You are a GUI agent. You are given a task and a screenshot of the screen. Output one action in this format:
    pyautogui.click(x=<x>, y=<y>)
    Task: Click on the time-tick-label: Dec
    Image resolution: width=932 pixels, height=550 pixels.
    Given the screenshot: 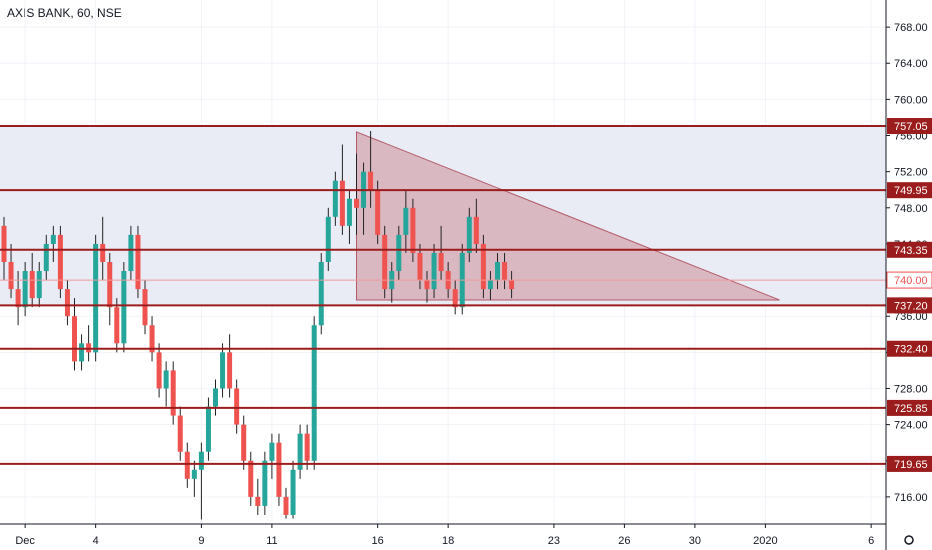 What is the action you would take?
    pyautogui.click(x=25, y=541)
    